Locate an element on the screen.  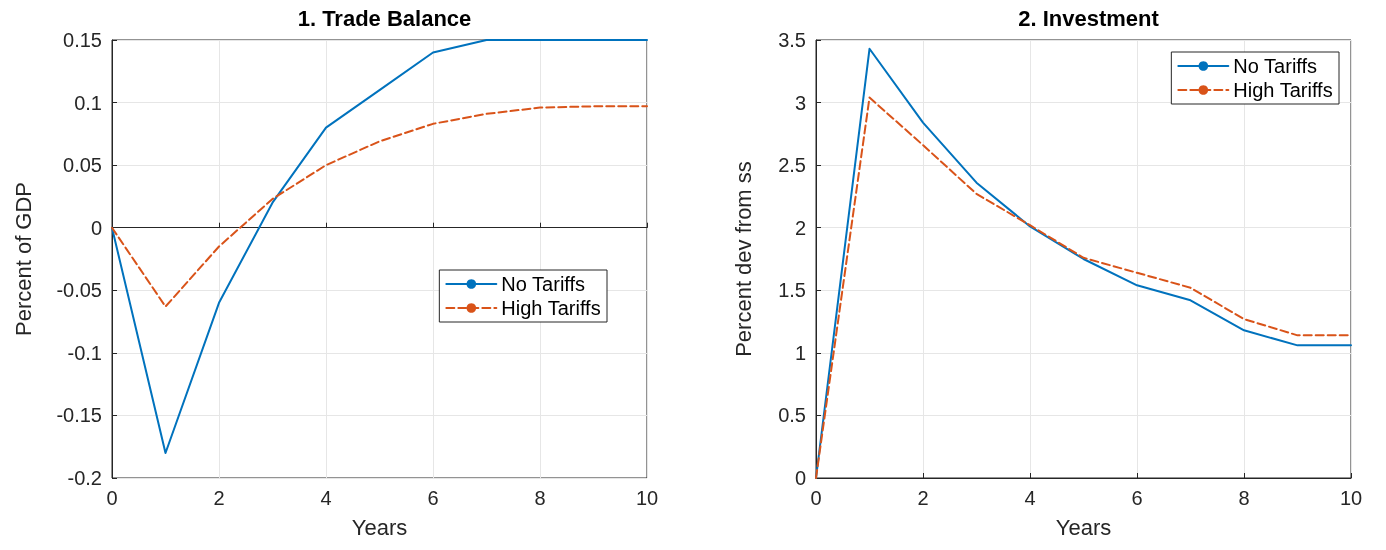
y-tick-label: 0.15 is located at coordinates (82, 40).